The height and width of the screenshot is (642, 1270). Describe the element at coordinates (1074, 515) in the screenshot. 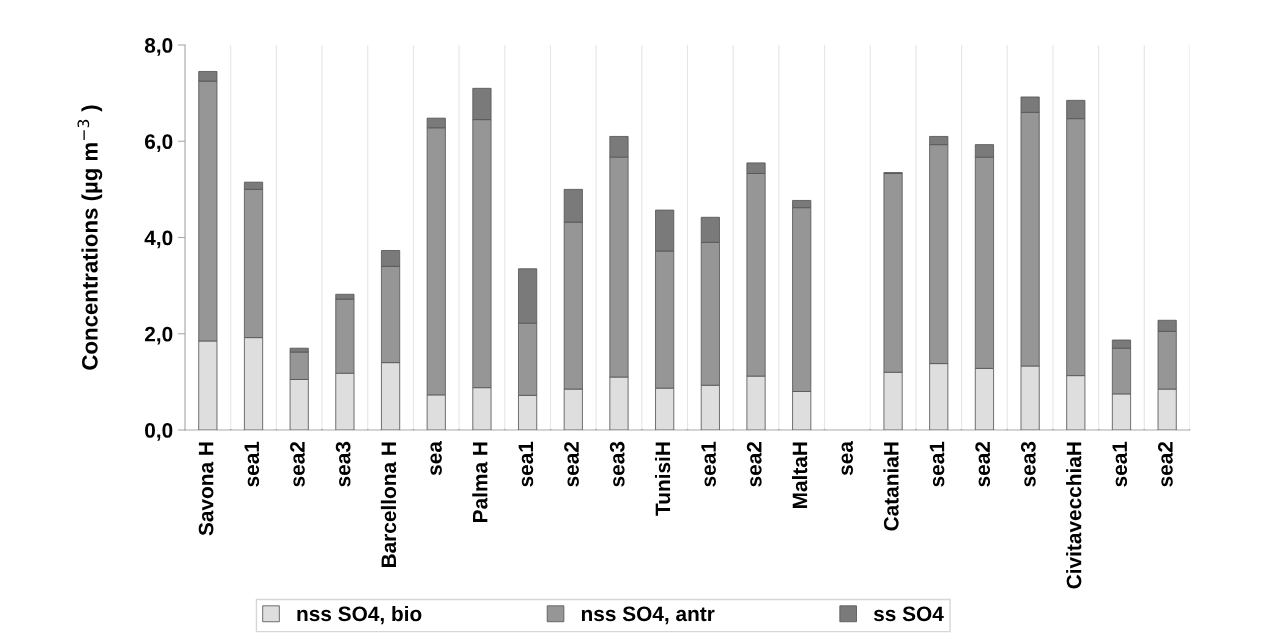

I see `x-tick-label: CivitavecchiaH` at that location.